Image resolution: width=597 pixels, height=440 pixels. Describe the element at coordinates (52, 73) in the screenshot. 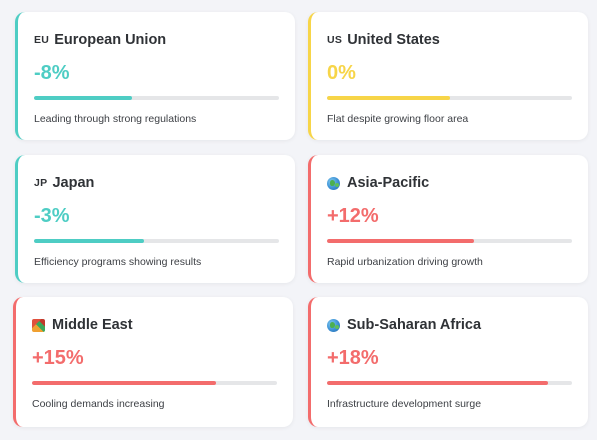

I see `change-percent: -8%` at that location.